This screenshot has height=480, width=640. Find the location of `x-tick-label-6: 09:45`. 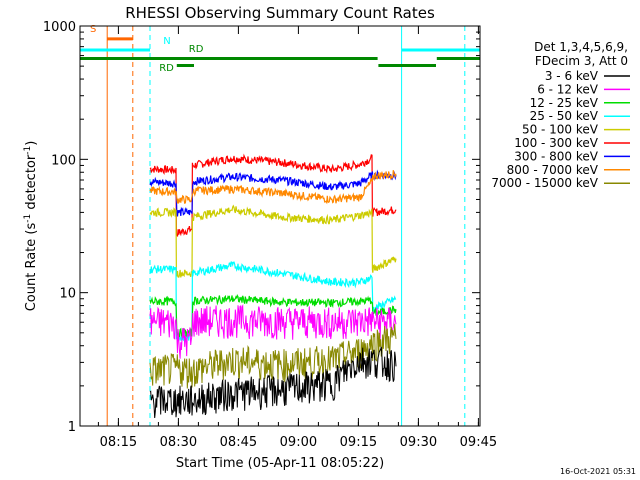

x-tick-label-6: 09:45 is located at coordinates (478, 442).